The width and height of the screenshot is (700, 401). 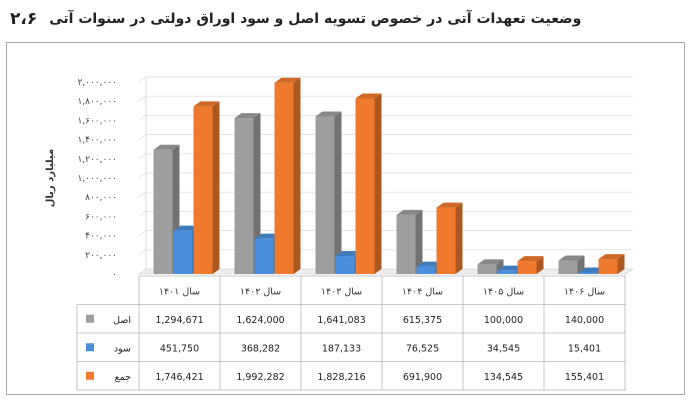 I want to click on section-number: ۲،۶, so click(x=24, y=19).